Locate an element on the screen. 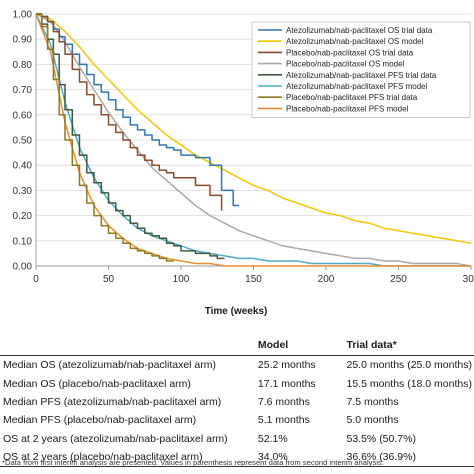  y-tick-label: 0.70 is located at coordinates (23, 90).